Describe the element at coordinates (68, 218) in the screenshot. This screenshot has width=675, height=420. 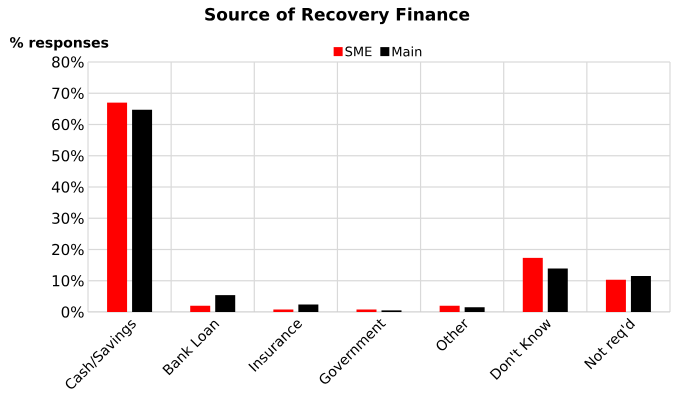
I see `y-tick-label: 30%` at that location.